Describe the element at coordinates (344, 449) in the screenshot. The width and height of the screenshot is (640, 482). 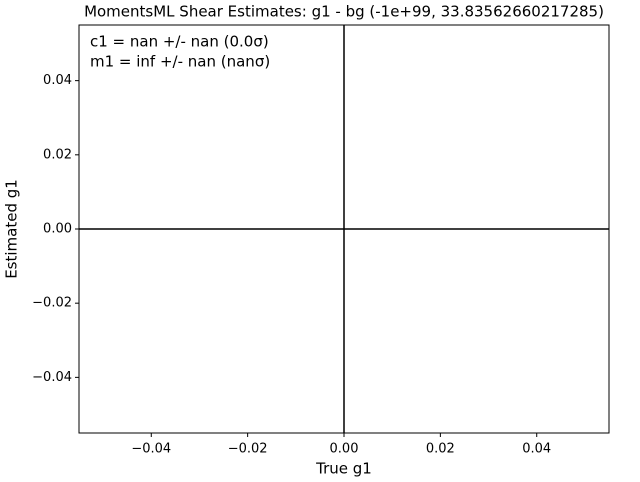
I see `x-tick-label: 0.00` at that location.